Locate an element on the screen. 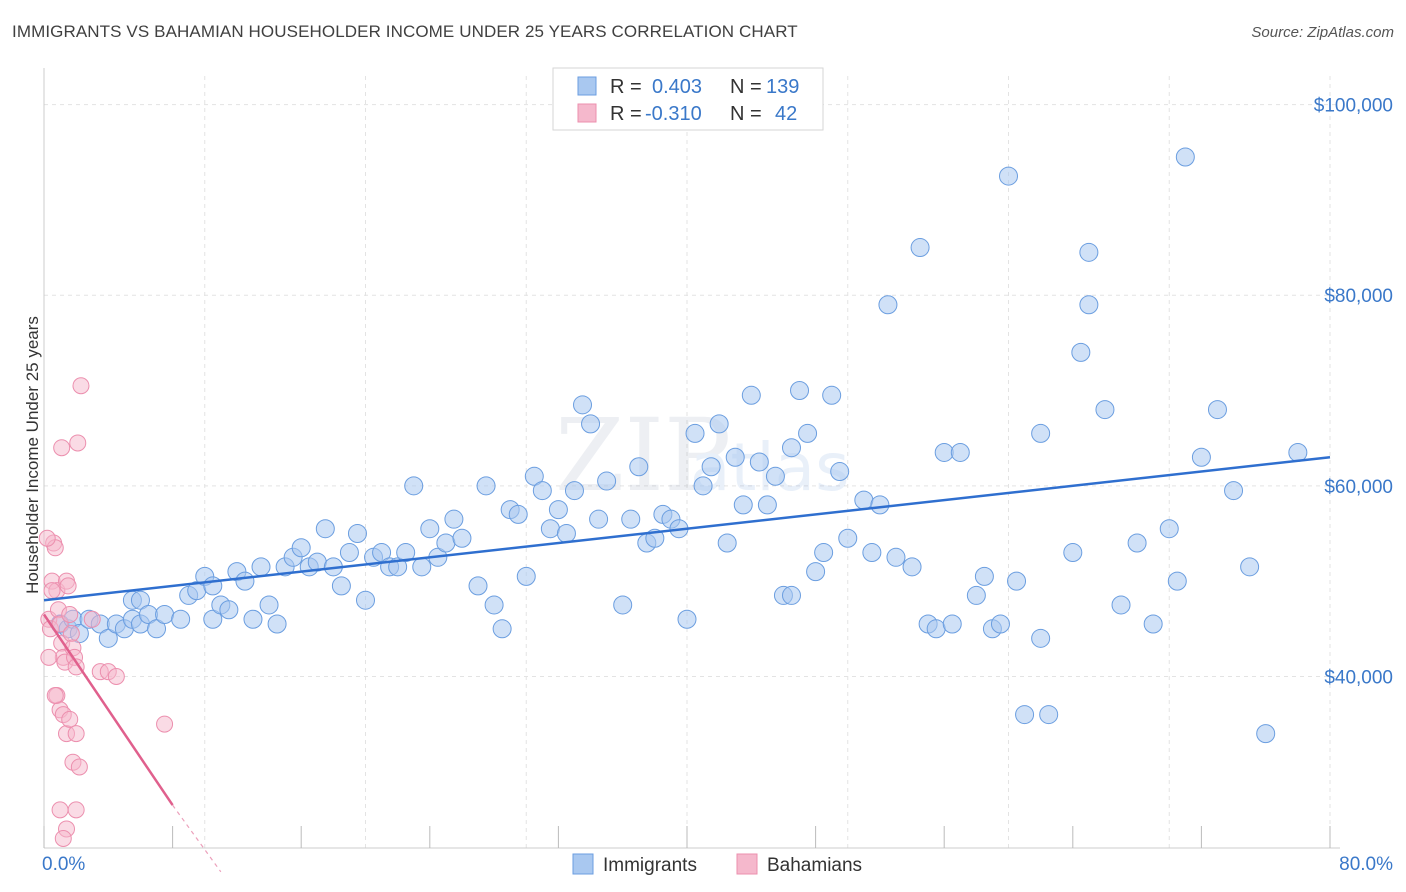 The width and height of the screenshot is (1406, 892). series-legend: Immigrants Bahamians is located at coordinates (717, 864).